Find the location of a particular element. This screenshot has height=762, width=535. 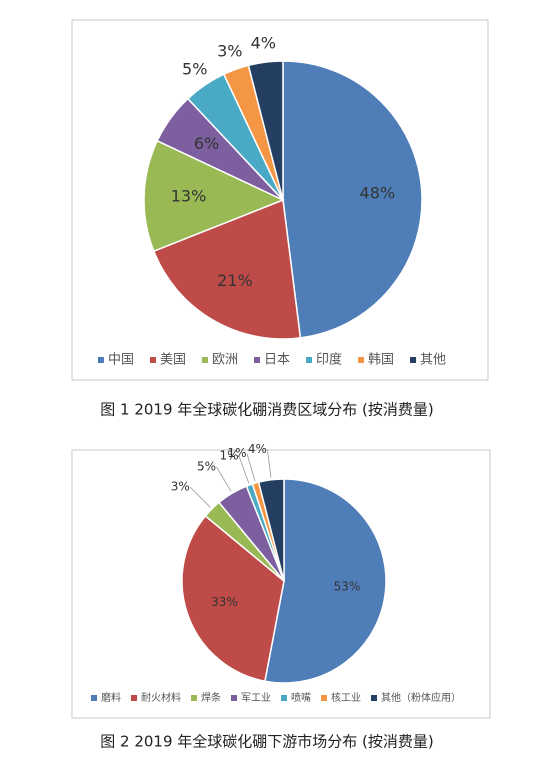

legend-label: 日本 is located at coordinates (277, 360).